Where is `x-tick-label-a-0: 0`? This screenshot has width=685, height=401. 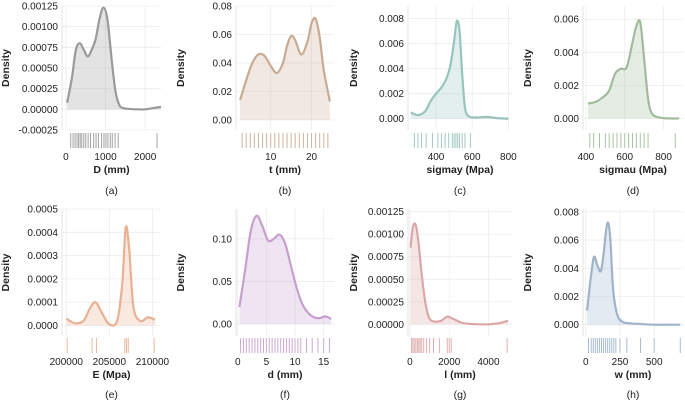
x-tick-label-a-0: 0 is located at coordinates (66, 157).